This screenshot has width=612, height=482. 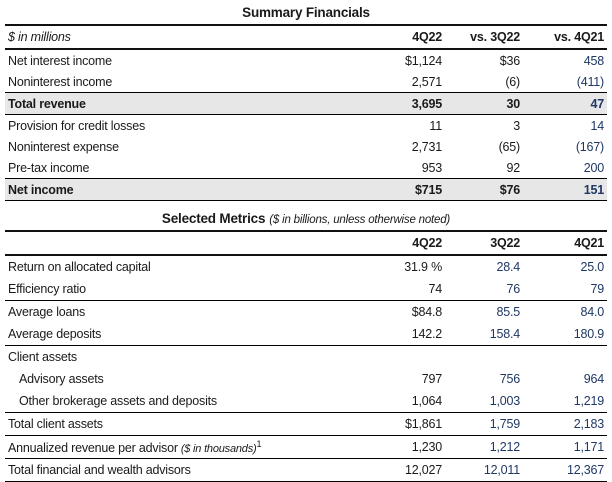 I want to click on row-label: Noninterest income, so click(x=60, y=81).